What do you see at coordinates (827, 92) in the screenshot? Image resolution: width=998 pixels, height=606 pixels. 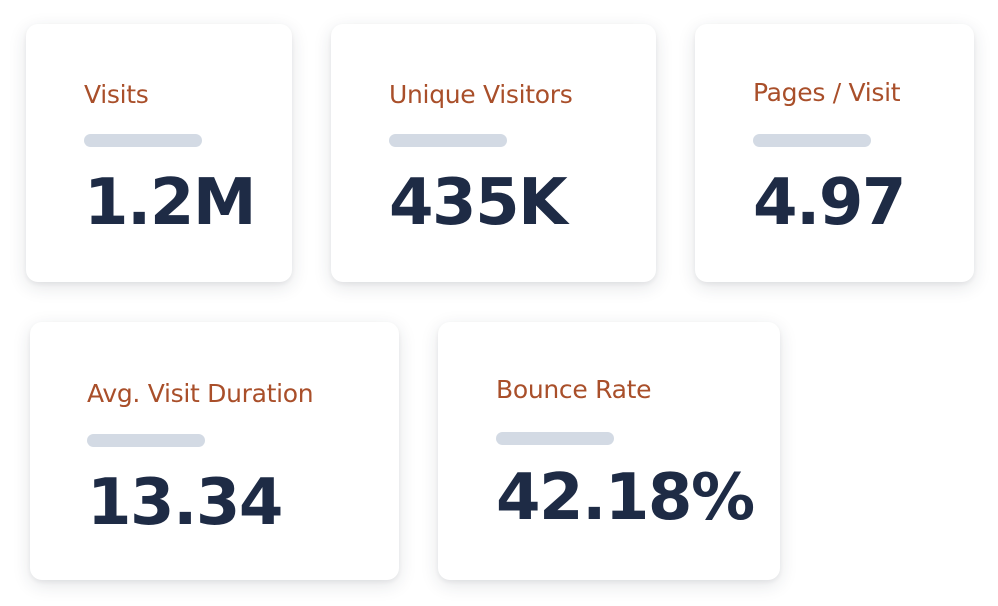 I see `stat-label: Pages / Visit` at bounding box center [827, 92].